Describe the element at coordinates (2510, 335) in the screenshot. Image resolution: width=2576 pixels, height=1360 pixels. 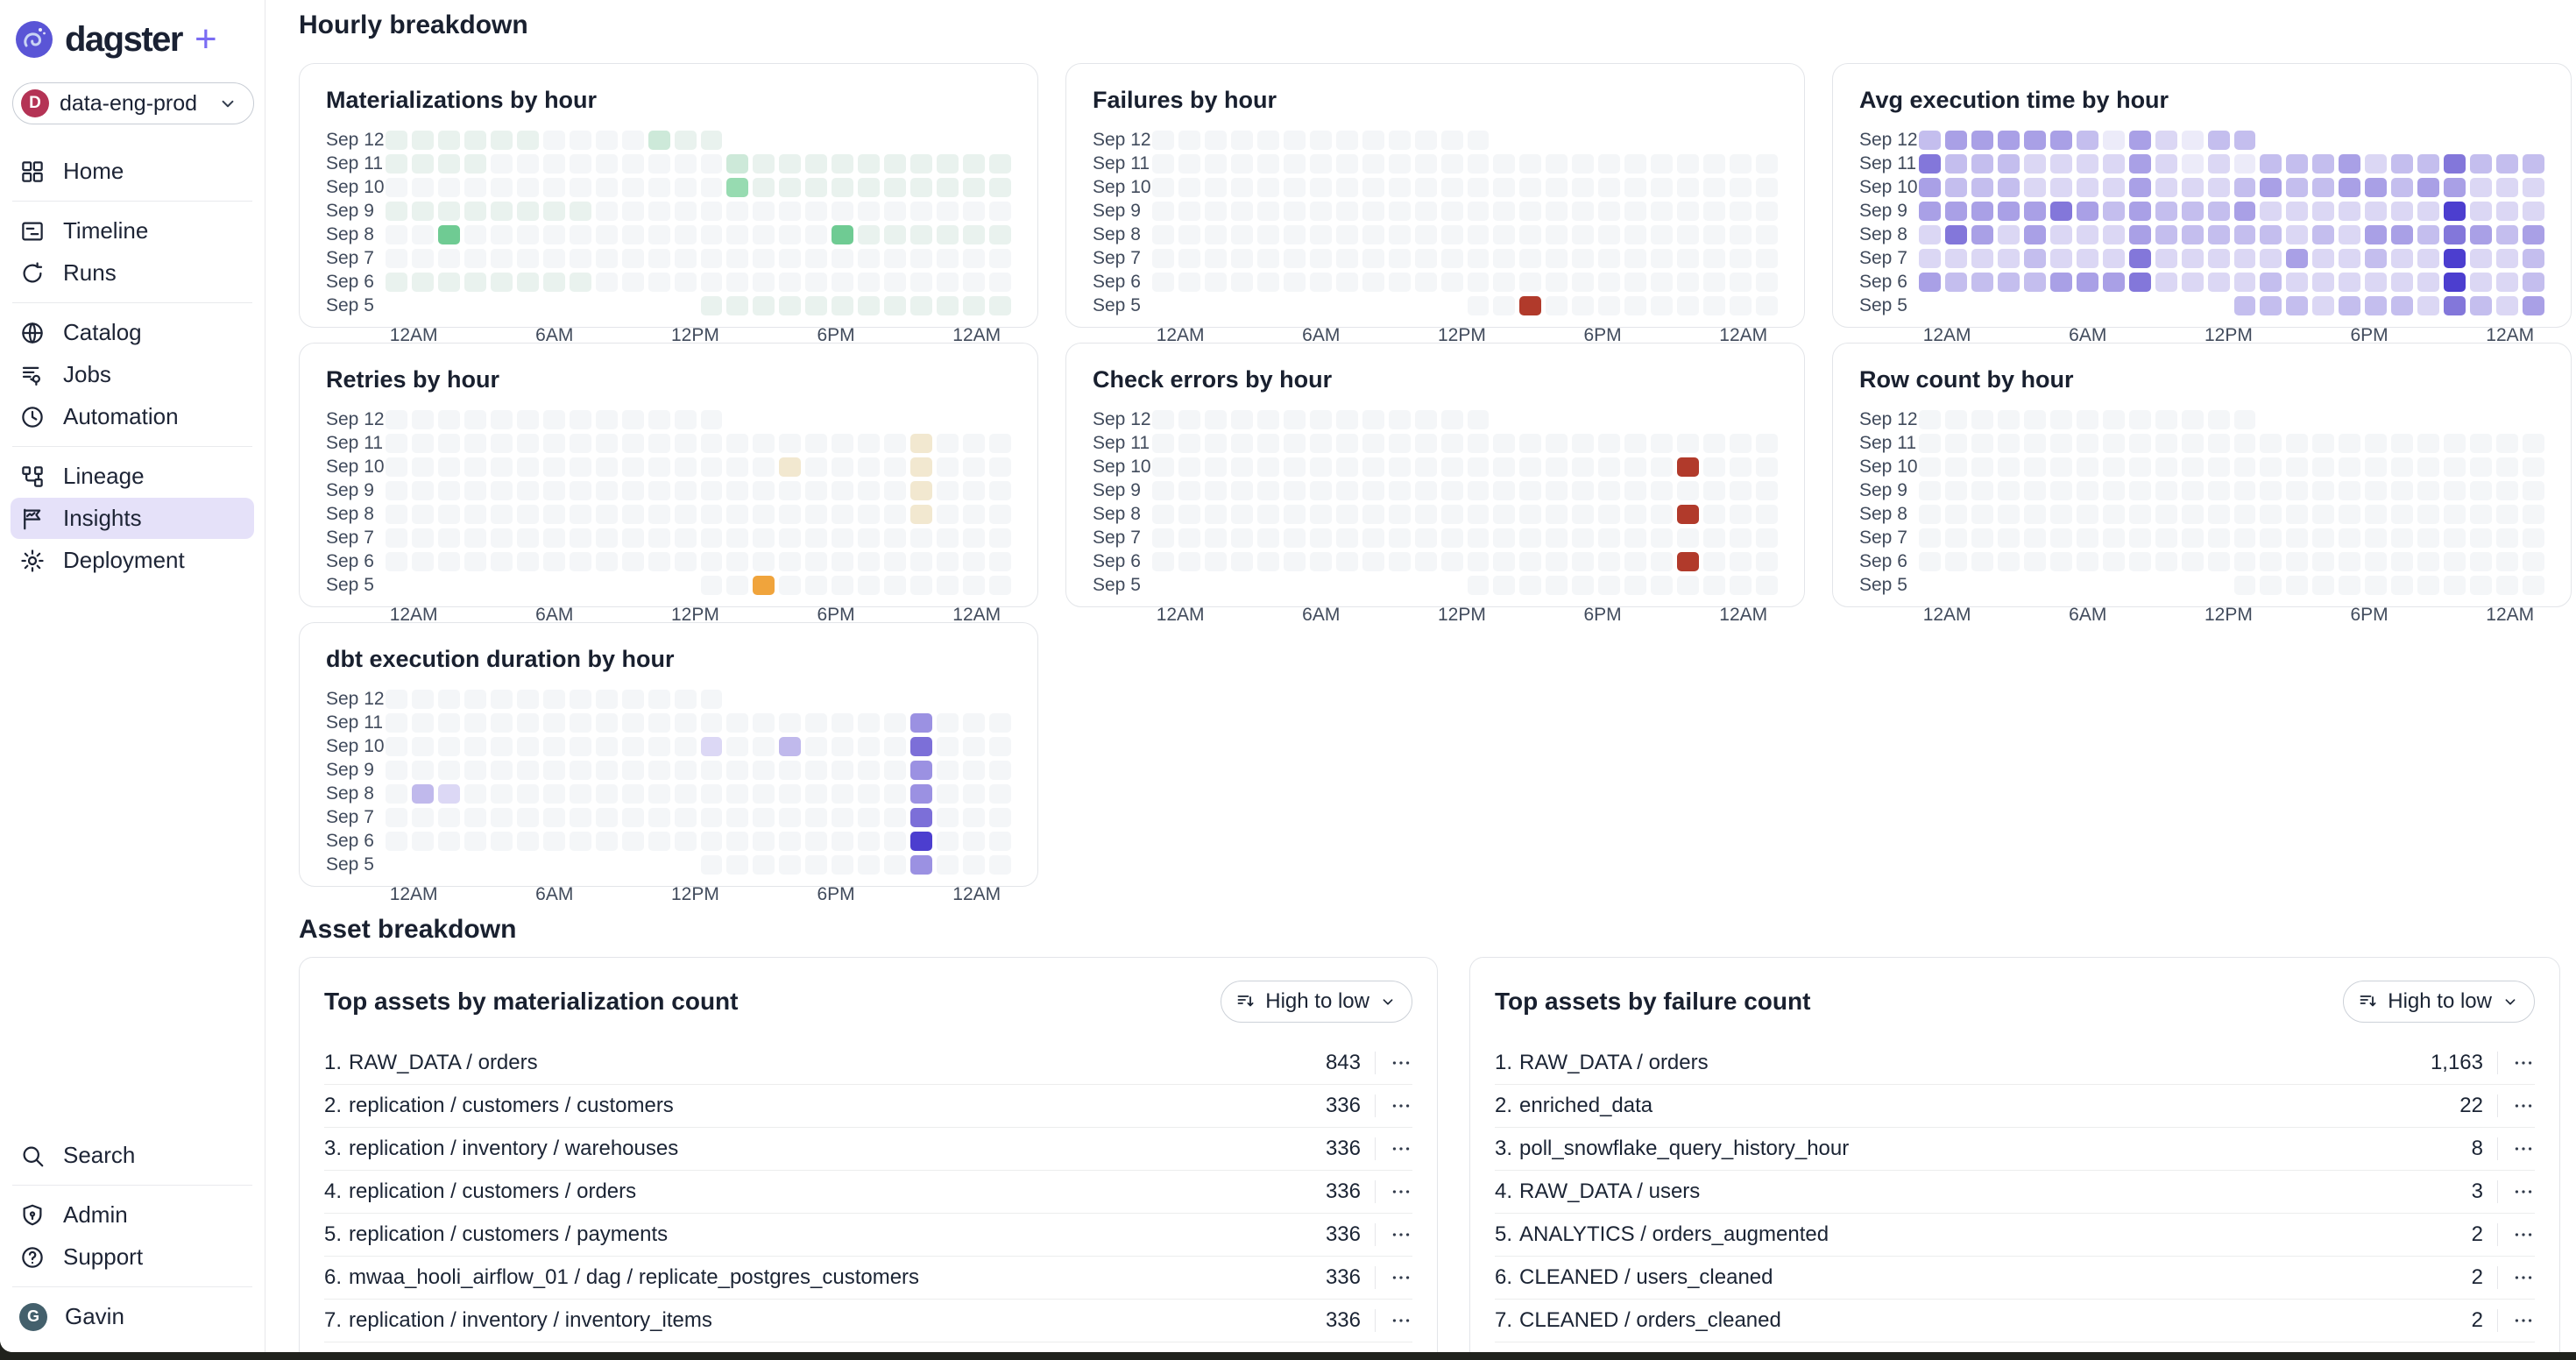
I see `x-axis-label: 12AM` at that location.